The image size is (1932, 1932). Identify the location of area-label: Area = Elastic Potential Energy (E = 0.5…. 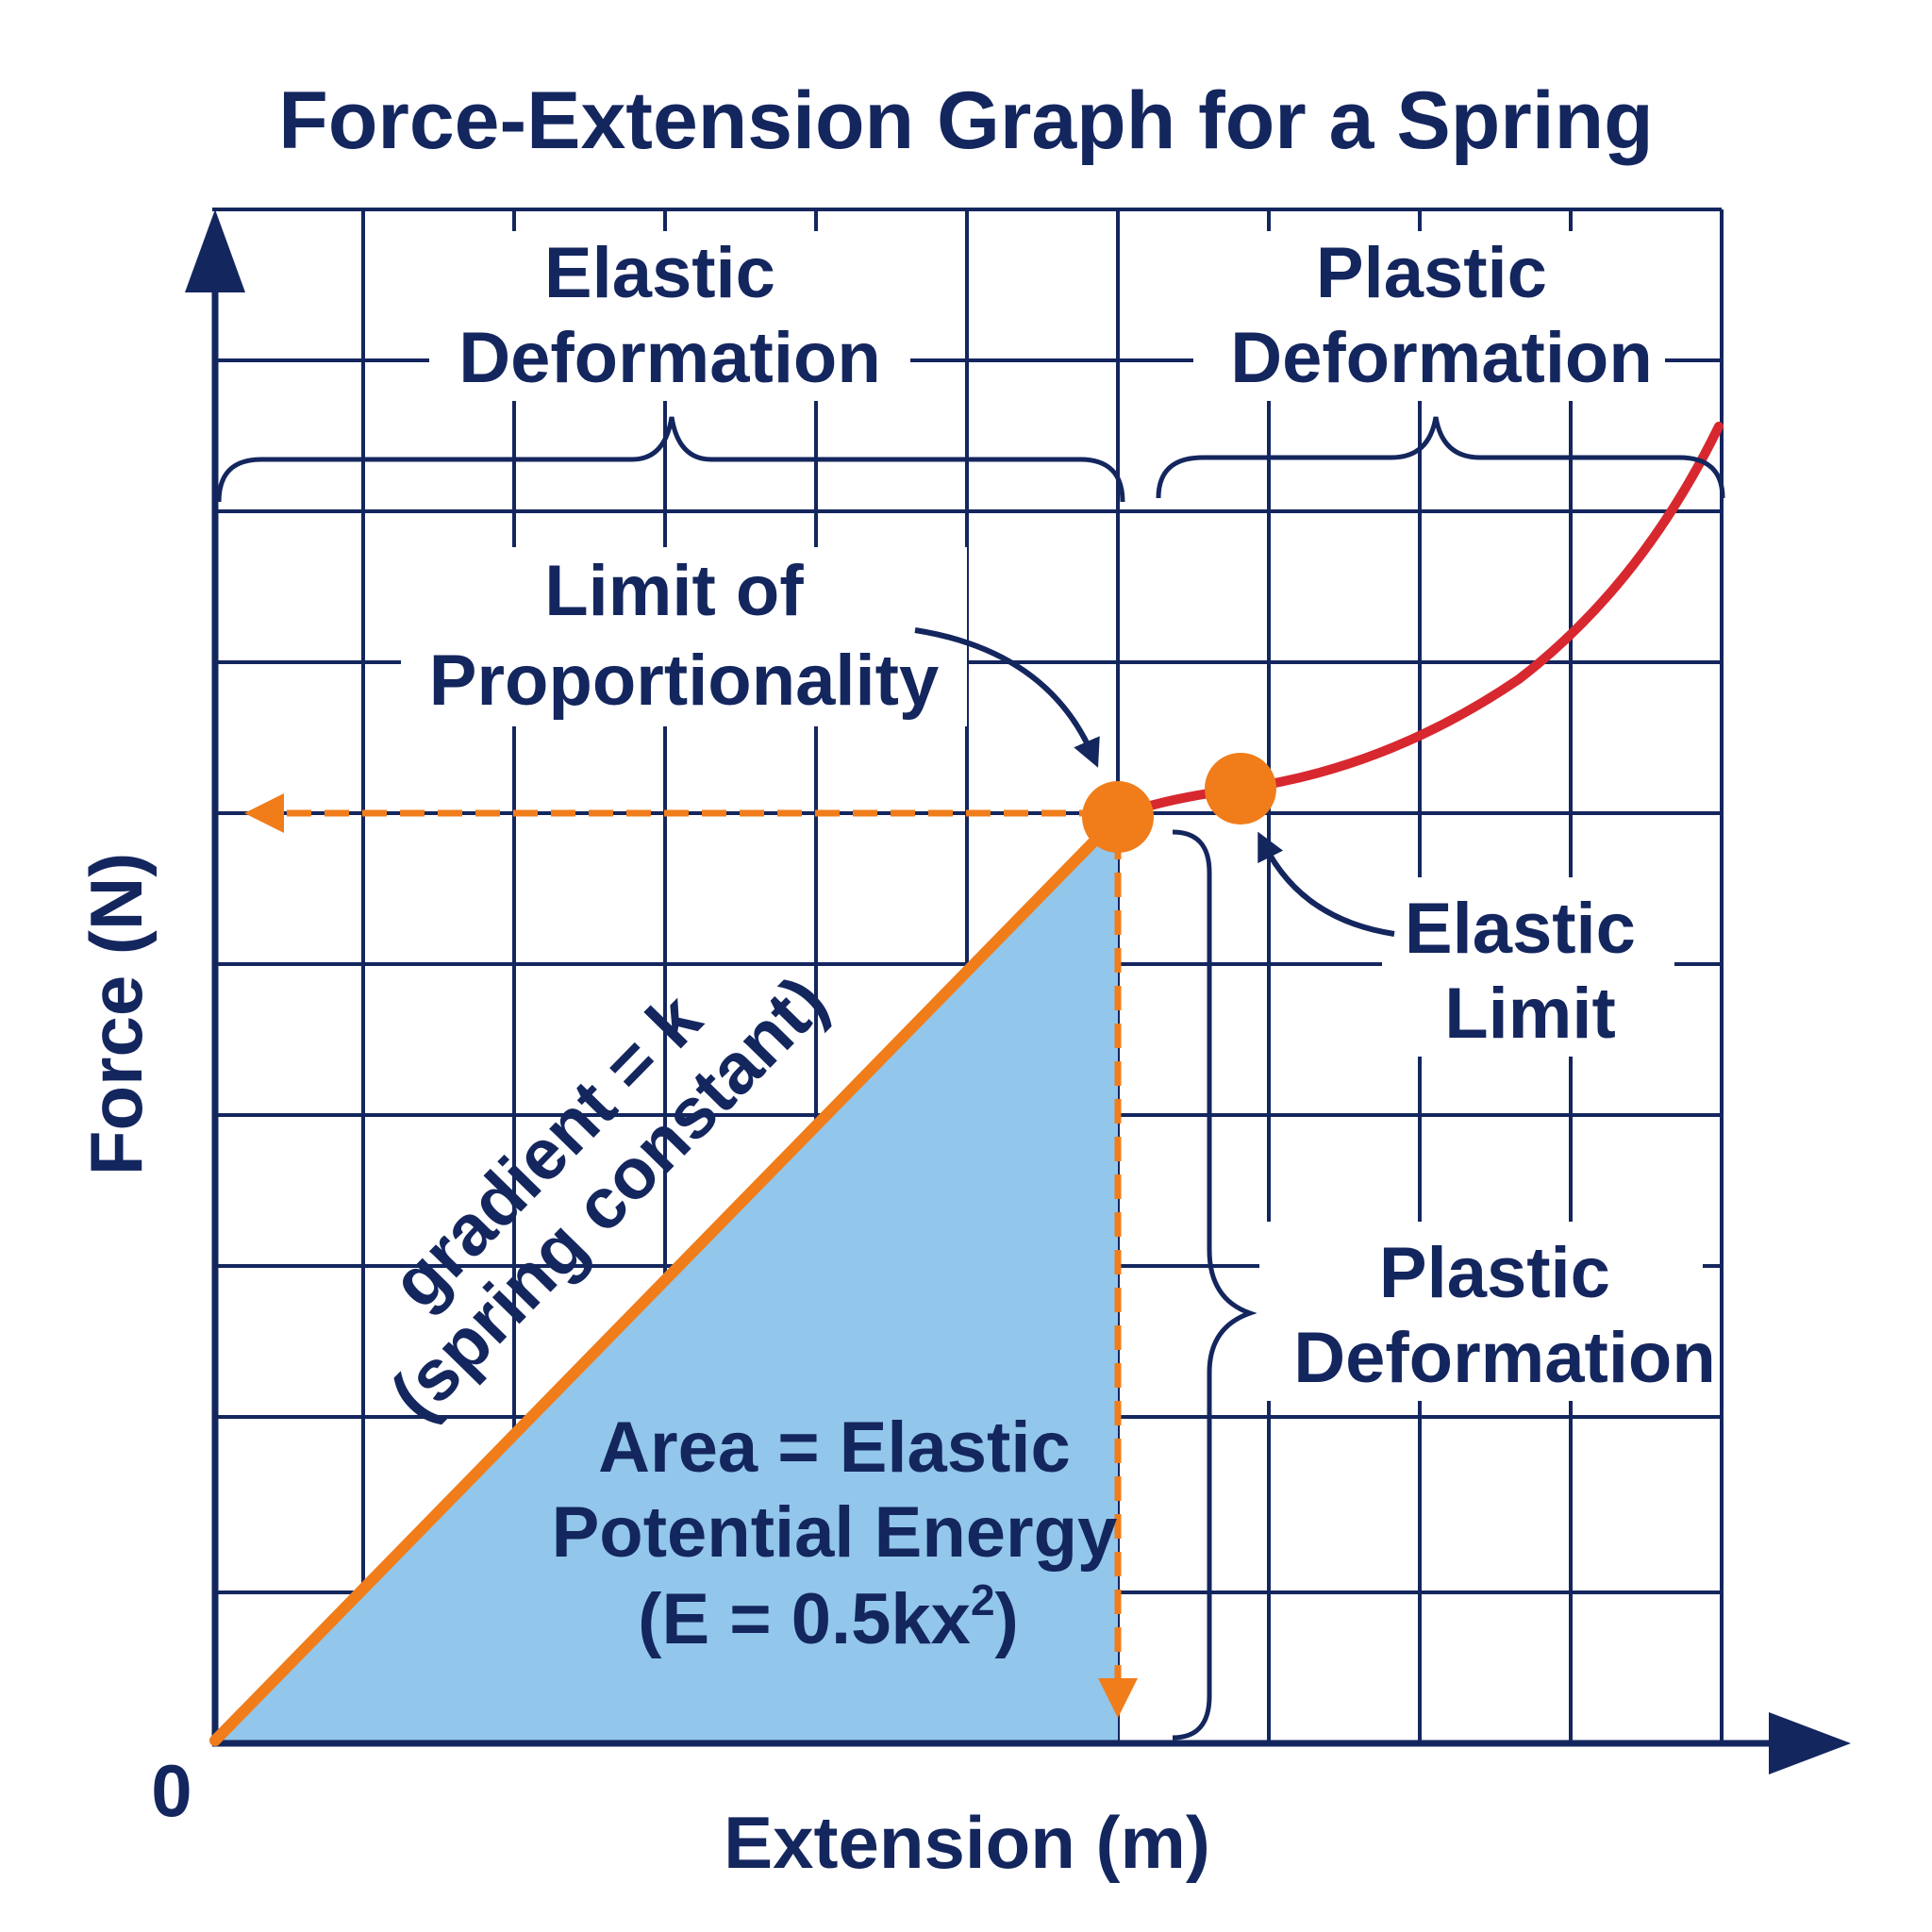
(845, 1533).